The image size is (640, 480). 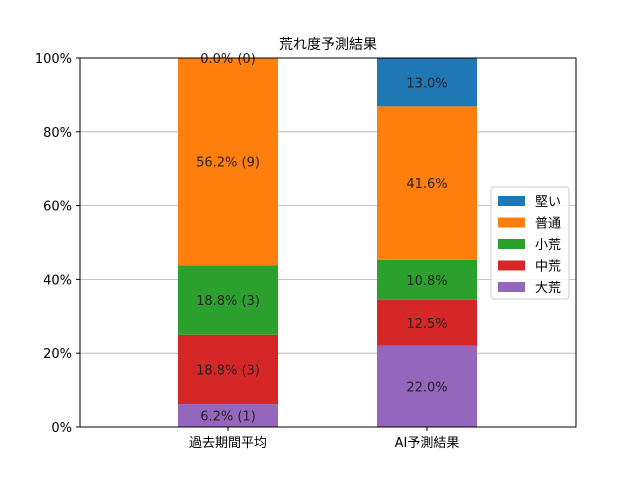 What do you see at coordinates (548, 288) in the screenshot?
I see `legend-label: 大荒` at bounding box center [548, 288].